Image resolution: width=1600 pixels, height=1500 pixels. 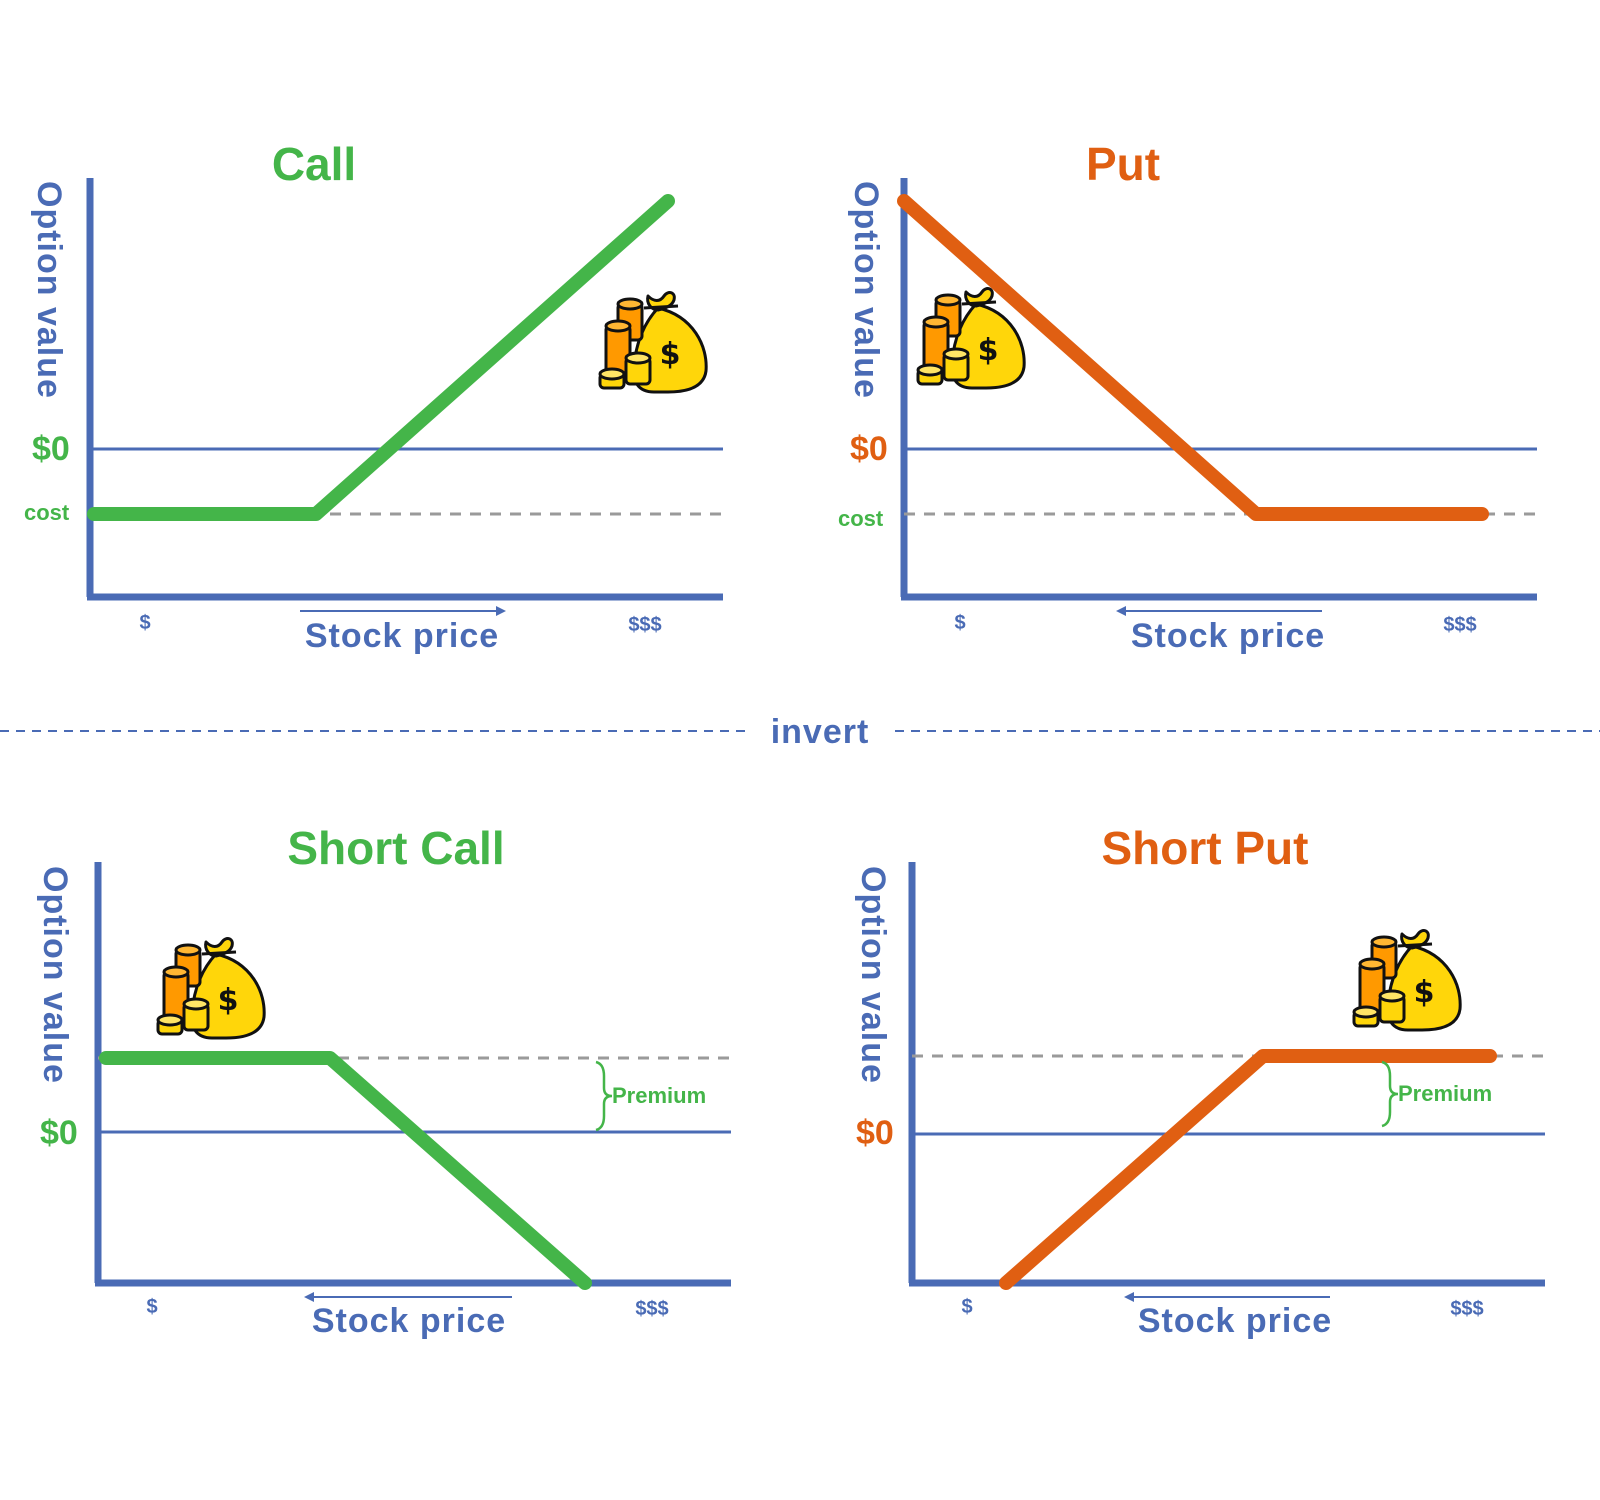 I want to click on invert-divider: invert, so click(x=800, y=732).